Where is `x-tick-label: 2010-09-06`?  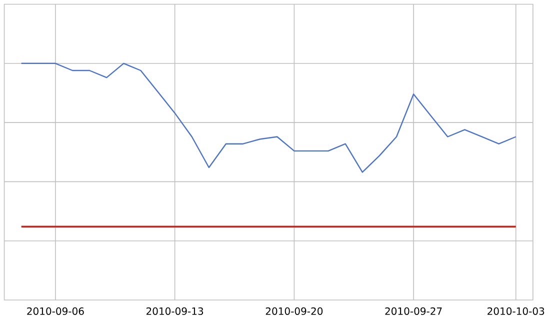
x-tick-label: 2010-09-06 is located at coordinates (55, 311).